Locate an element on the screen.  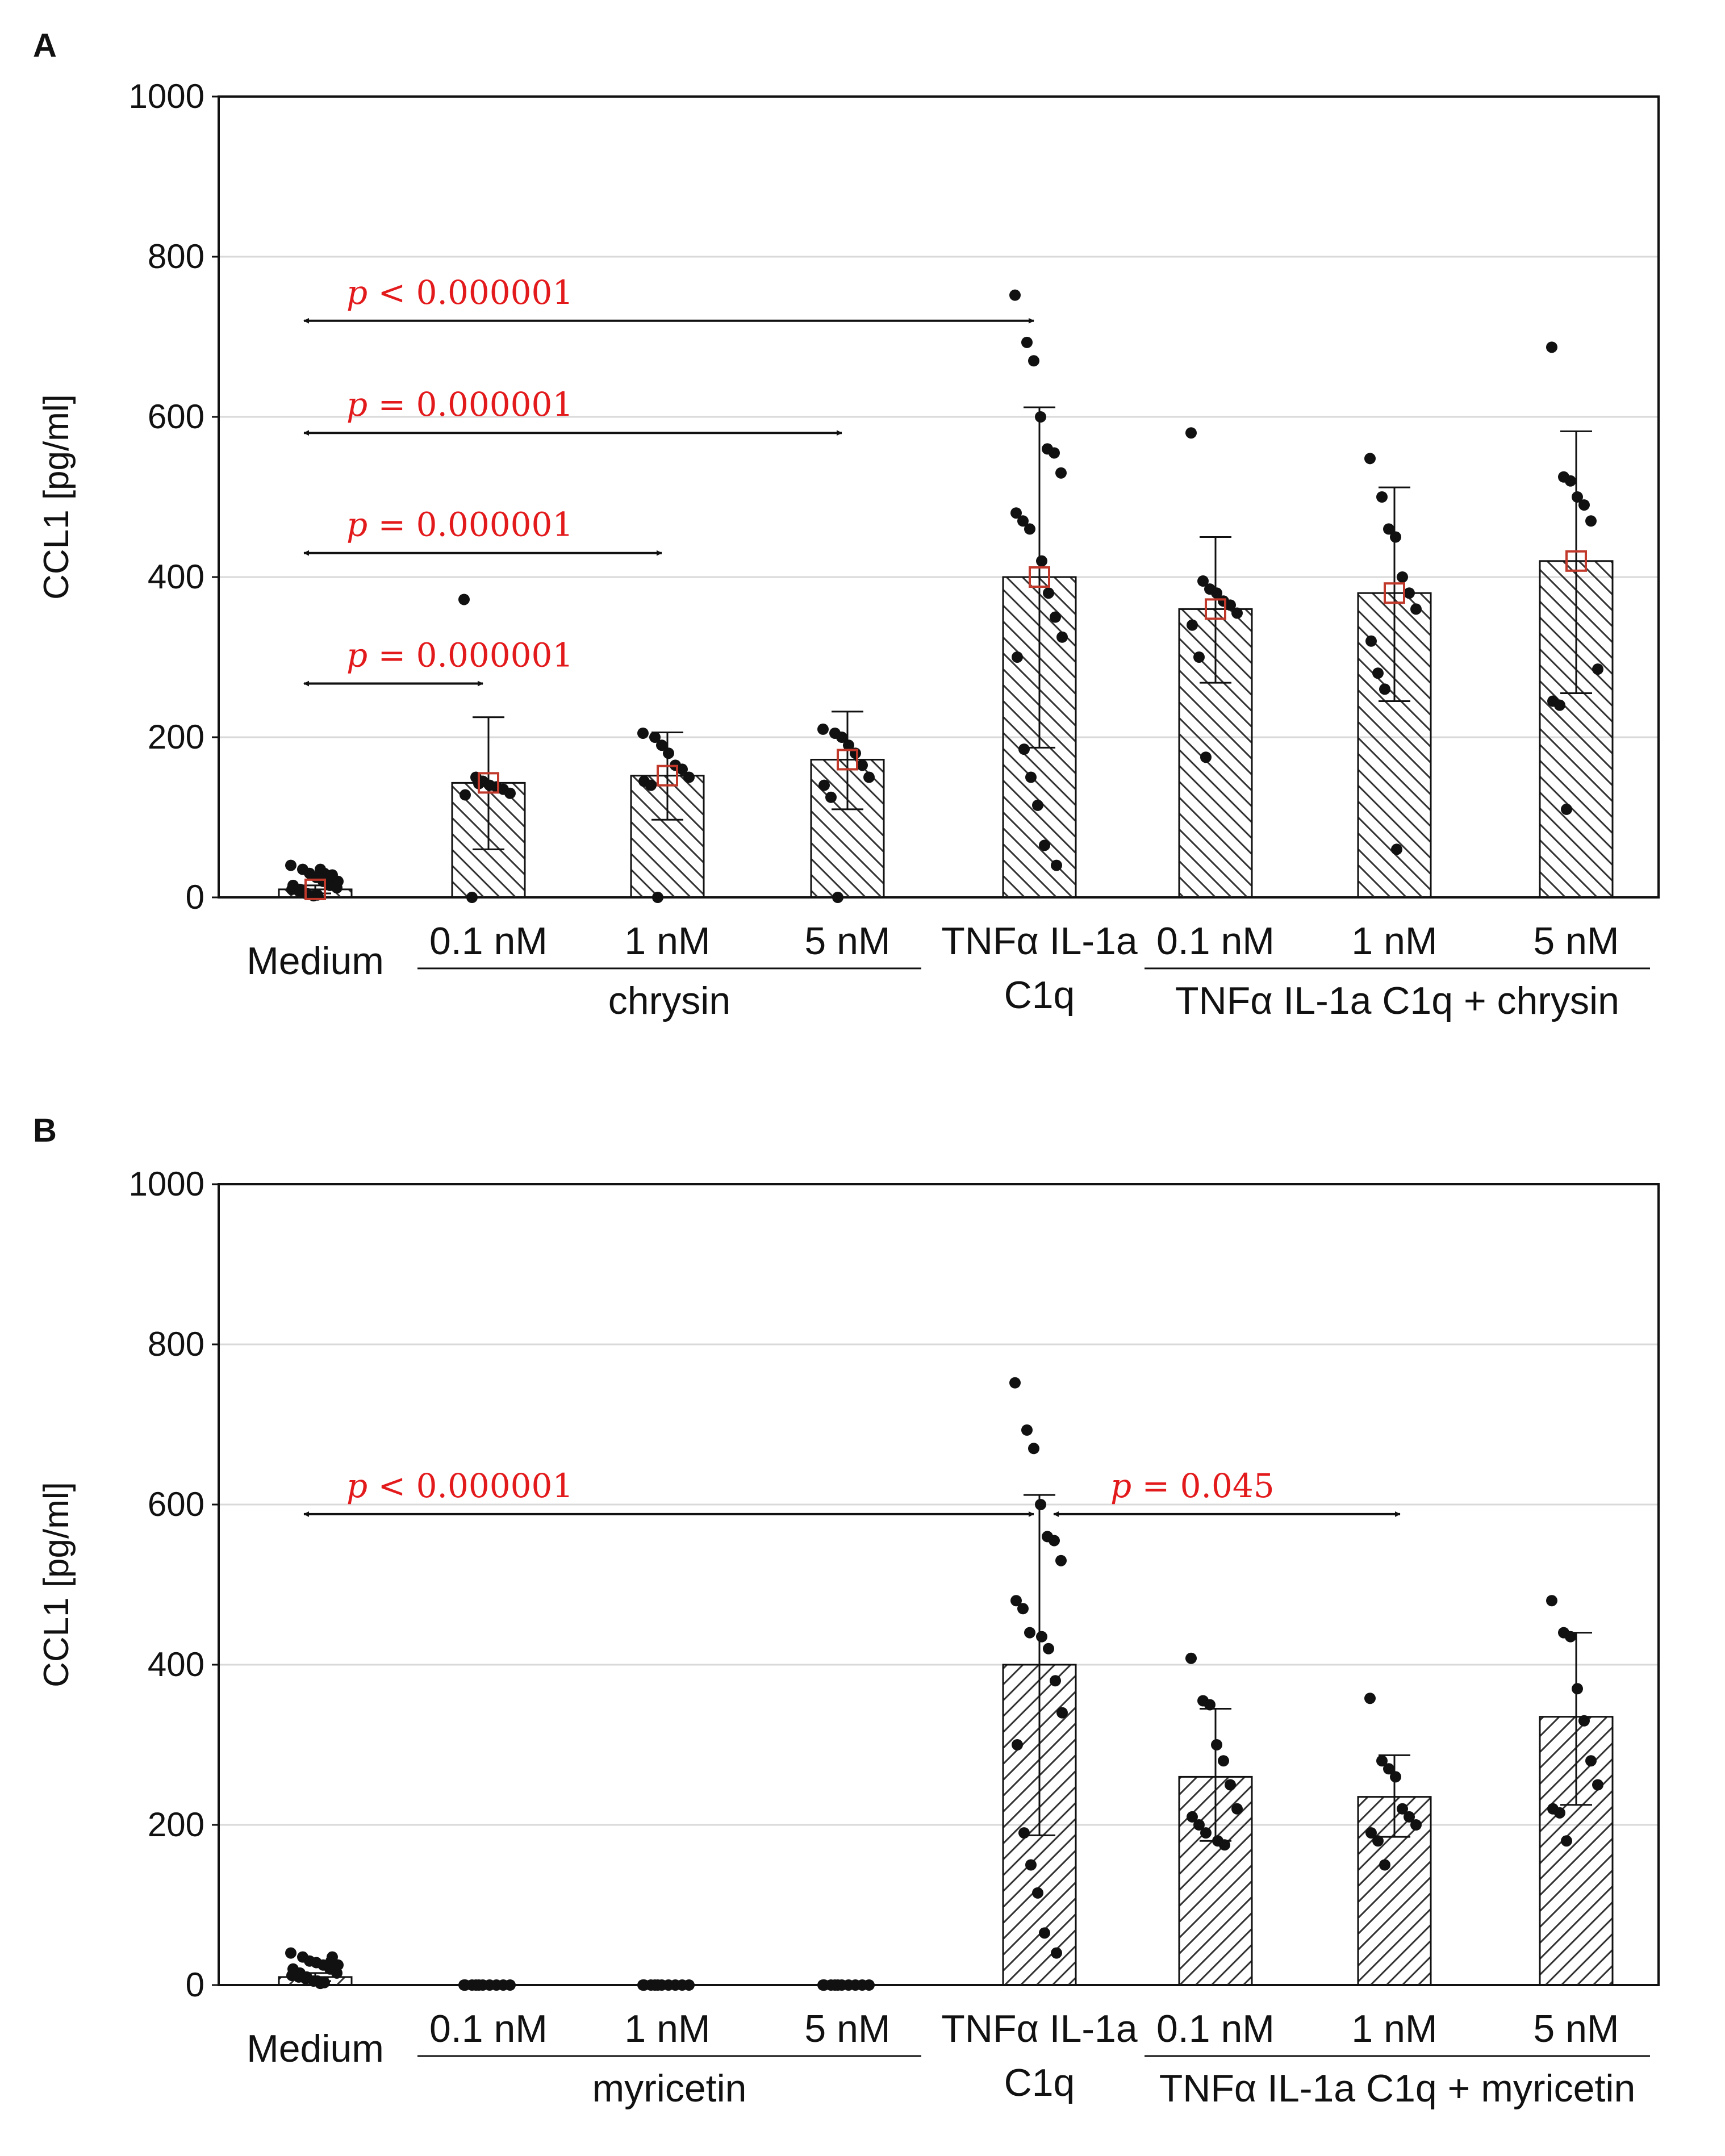
category-label: TNFα IL-1a is located at coordinates (1039, 2028).